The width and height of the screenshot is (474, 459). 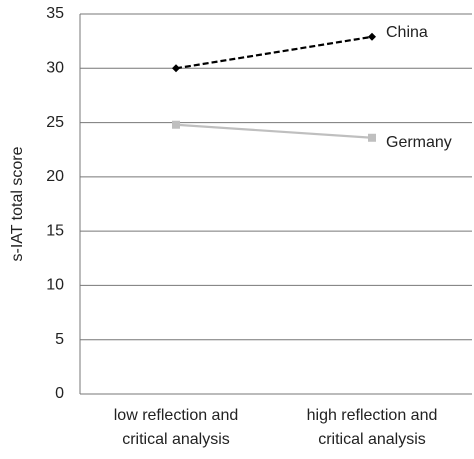 What do you see at coordinates (419, 142) in the screenshot?
I see `series-label: Germany` at bounding box center [419, 142].